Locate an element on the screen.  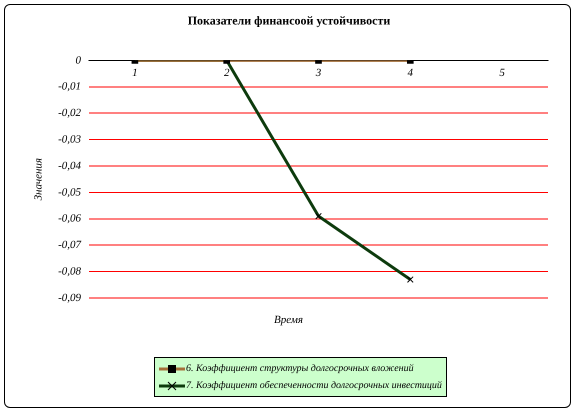
y-tick-label: -0,05 is located at coordinates (70, 192).